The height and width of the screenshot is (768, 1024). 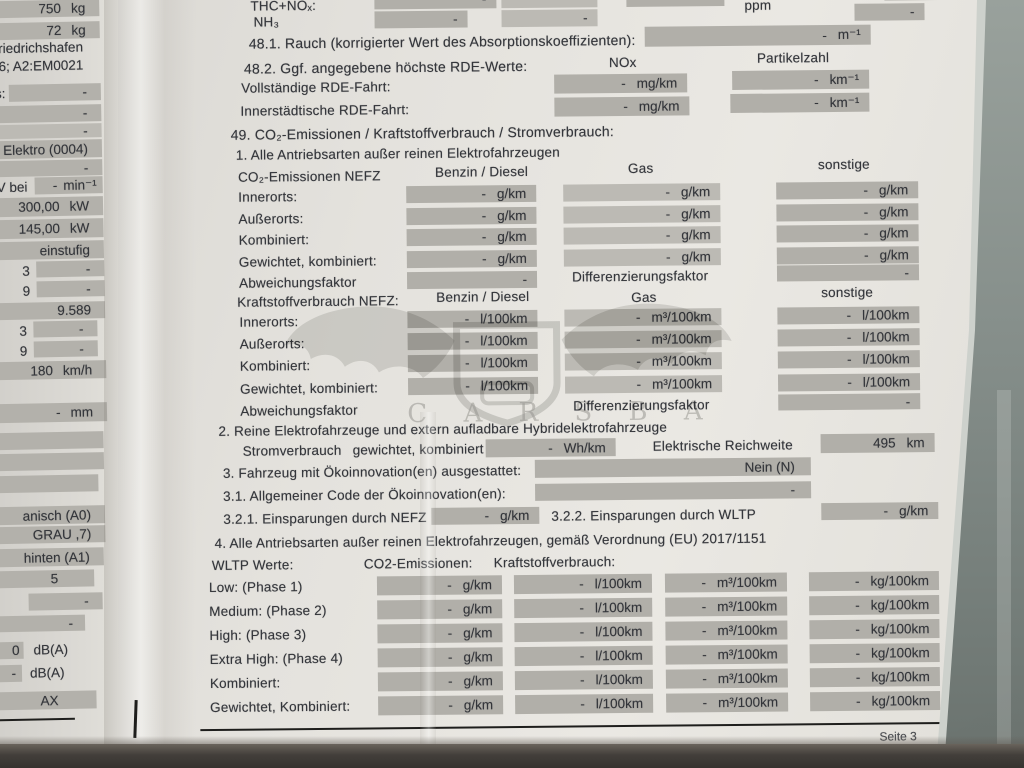 What do you see at coordinates (245, 683) in the screenshot?
I see `row-label: Kombiniert:` at bounding box center [245, 683].